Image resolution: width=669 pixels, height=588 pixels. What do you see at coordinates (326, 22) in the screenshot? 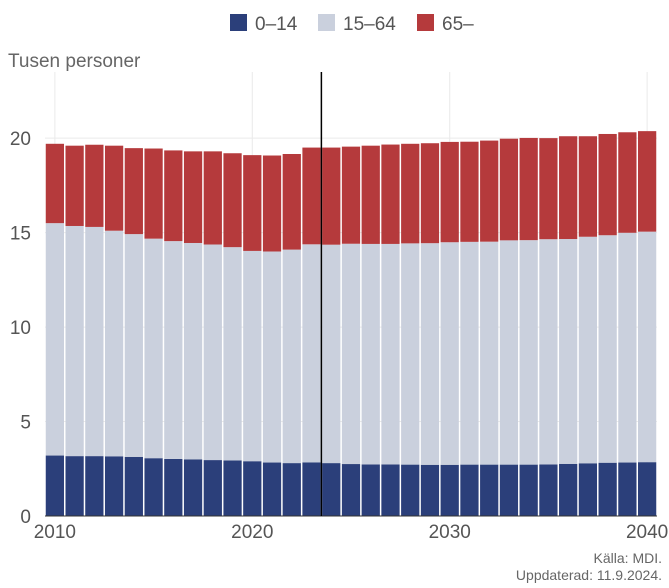
I see `legend-swatch` at bounding box center [326, 22].